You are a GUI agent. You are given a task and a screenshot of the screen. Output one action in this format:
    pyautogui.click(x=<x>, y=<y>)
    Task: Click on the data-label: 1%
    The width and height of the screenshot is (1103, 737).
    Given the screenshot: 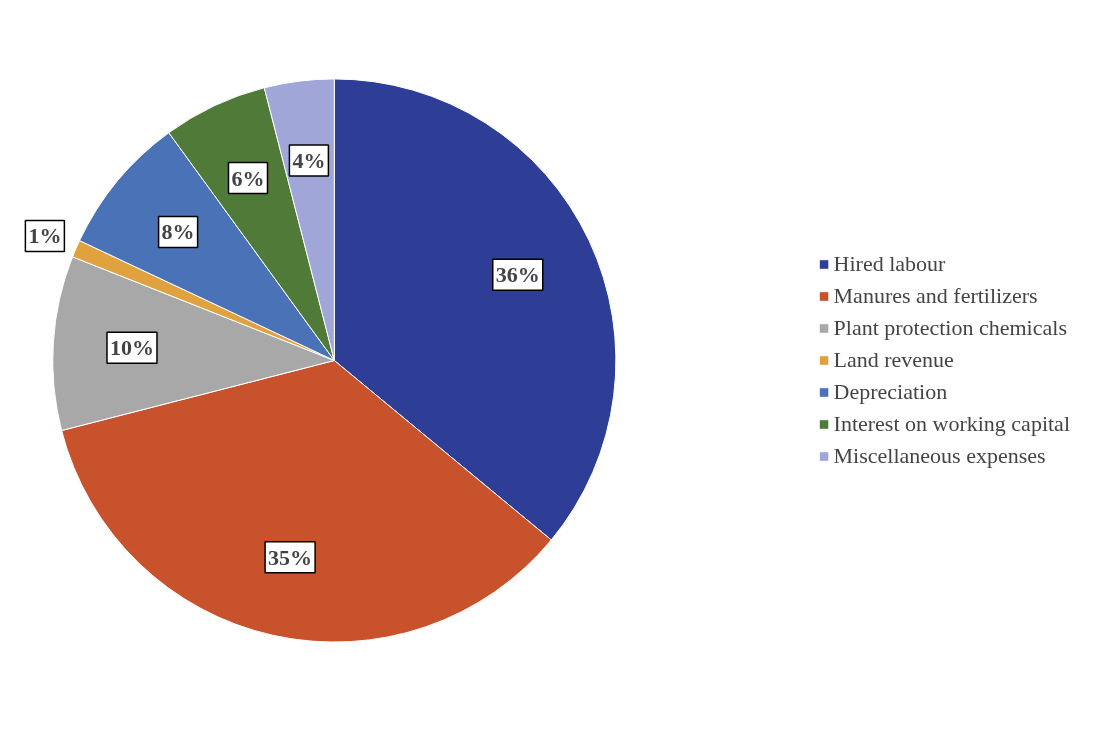 What is the action you would take?
    pyautogui.click(x=45, y=236)
    